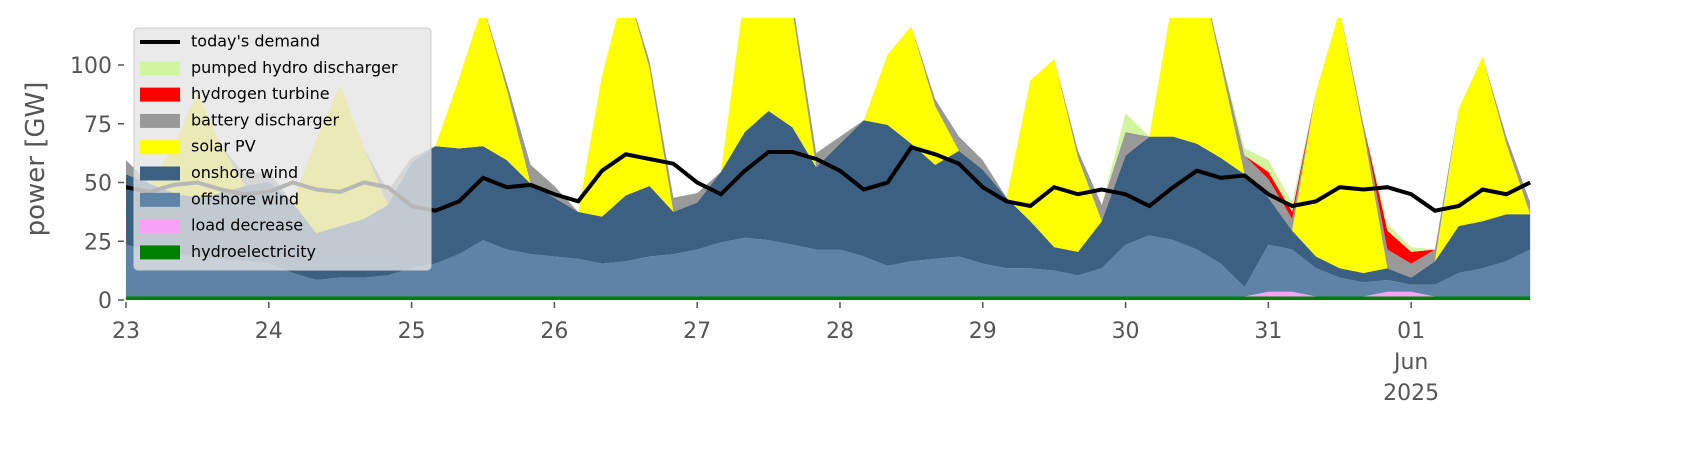  I want to click on legend-label: battery discharger, so click(265, 119).